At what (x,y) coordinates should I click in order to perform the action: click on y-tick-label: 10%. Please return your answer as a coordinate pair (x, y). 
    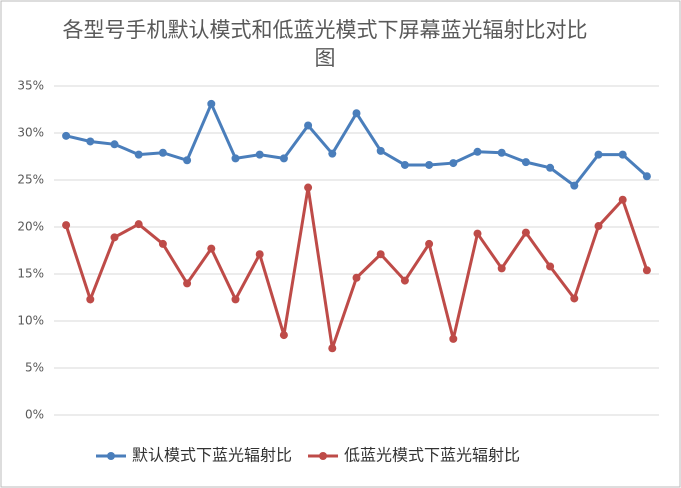
    Looking at the image, I should click on (30, 321).